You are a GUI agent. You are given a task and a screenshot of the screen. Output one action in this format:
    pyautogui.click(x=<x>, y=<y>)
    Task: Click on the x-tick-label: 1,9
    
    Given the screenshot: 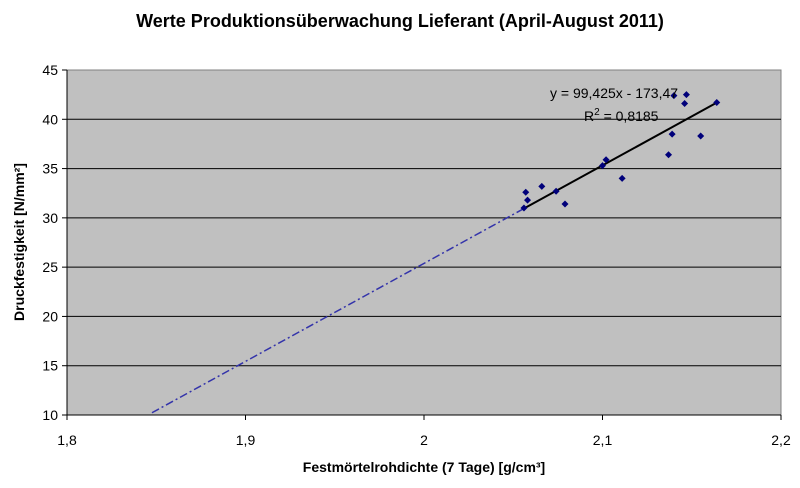 What is the action you would take?
    pyautogui.click(x=246, y=440)
    